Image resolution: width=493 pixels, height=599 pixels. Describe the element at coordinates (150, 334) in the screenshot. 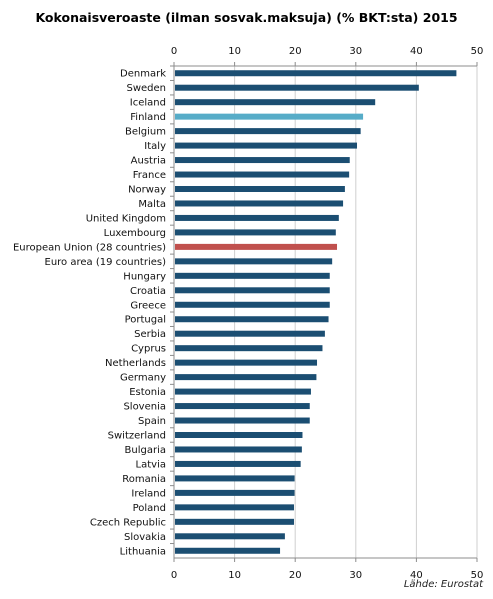

I see `category-label: Serbia` at that location.